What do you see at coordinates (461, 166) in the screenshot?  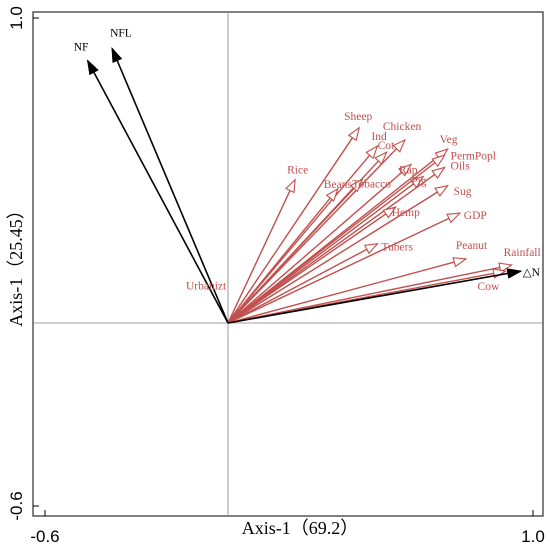 I see `vector-label-oils: Oils` at bounding box center [461, 166].